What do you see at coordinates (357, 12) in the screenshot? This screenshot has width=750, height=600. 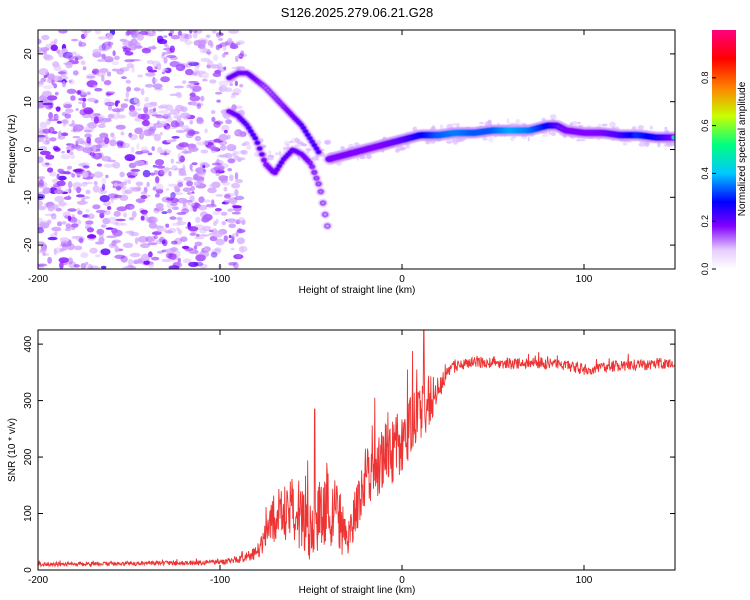 I see `figure-title: S126.2025.279.06.21.G28` at bounding box center [357, 12].